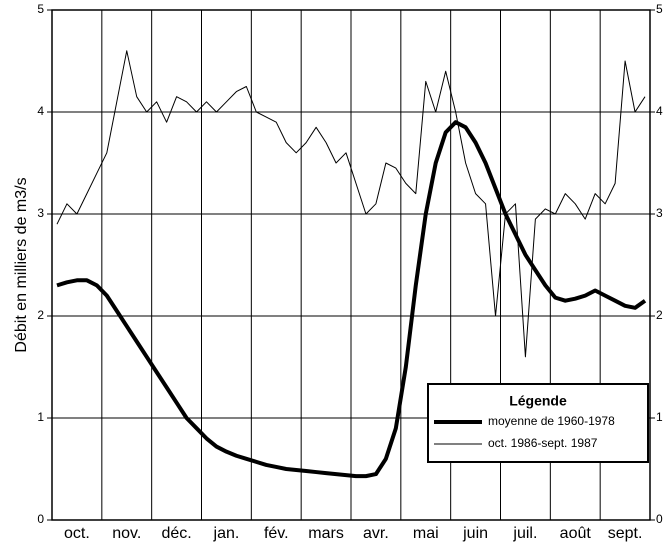 This screenshot has width=665, height=552. I want to click on y2-tick-label: 5, so click(659, 9).